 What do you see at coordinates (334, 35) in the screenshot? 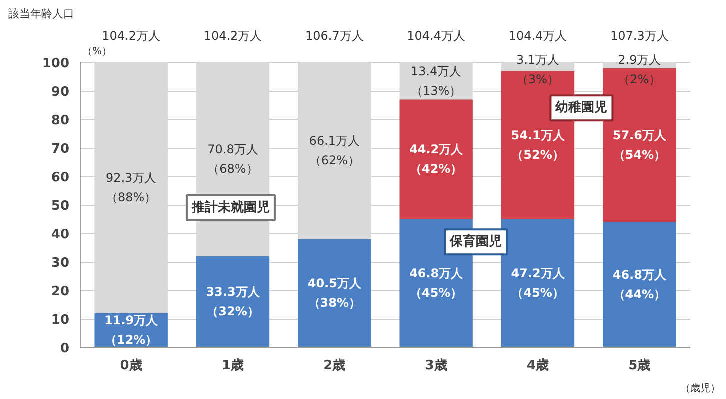
I see `text: 106.7万人` at bounding box center [334, 35].